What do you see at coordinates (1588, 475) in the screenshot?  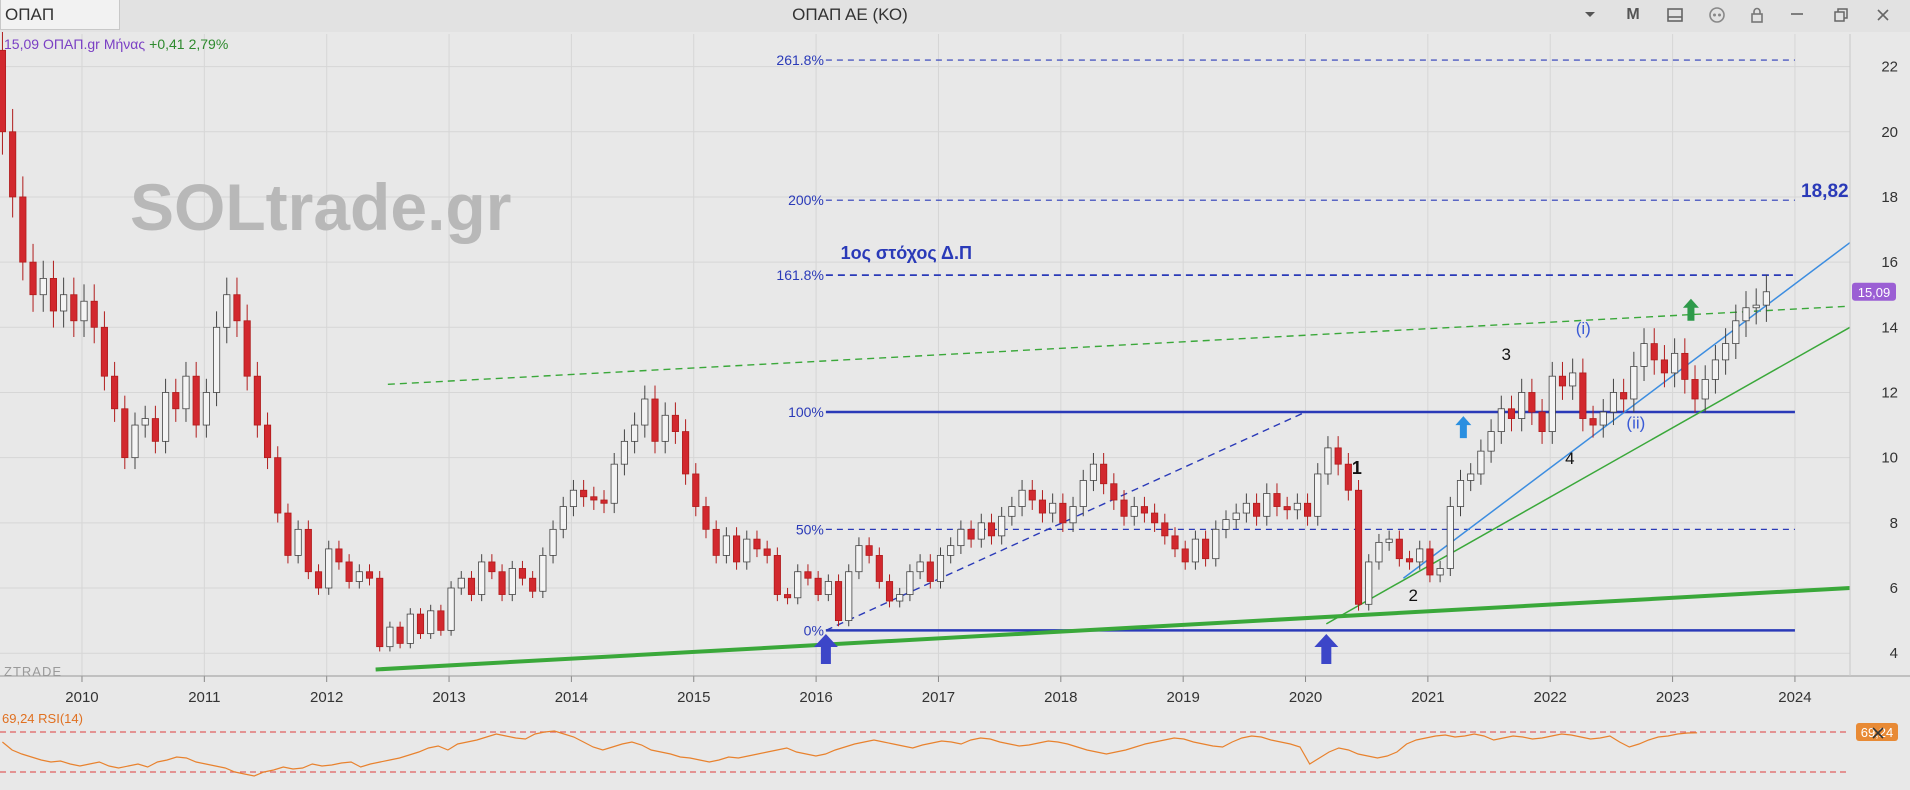 I see `trendline-green-trend` at bounding box center [1588, 475].